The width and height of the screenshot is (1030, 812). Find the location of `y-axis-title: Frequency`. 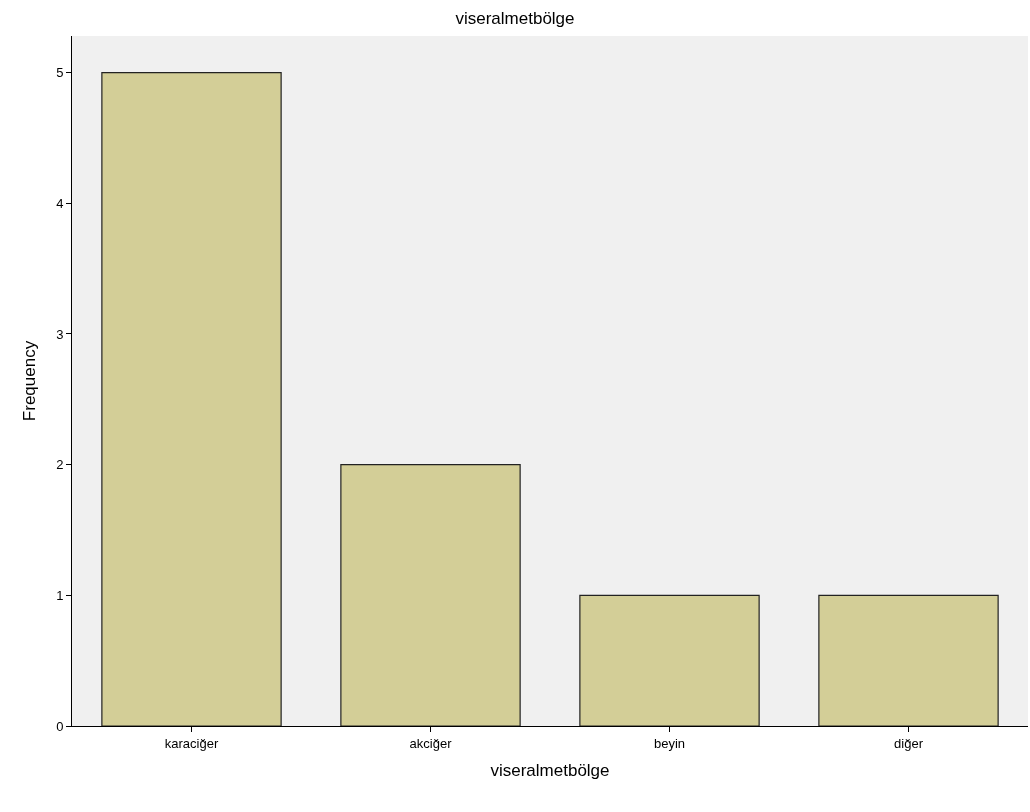

y-axis-title: Frequency is located at coordinates (29, 381).